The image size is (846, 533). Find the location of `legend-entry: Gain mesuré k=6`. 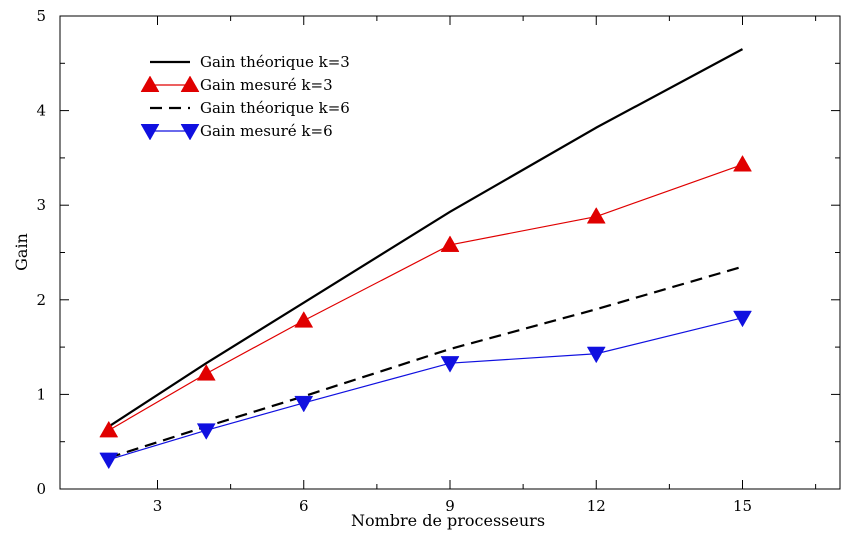

legend-entry: Gain mesuré k=6 is located at coordinates (236, 131).